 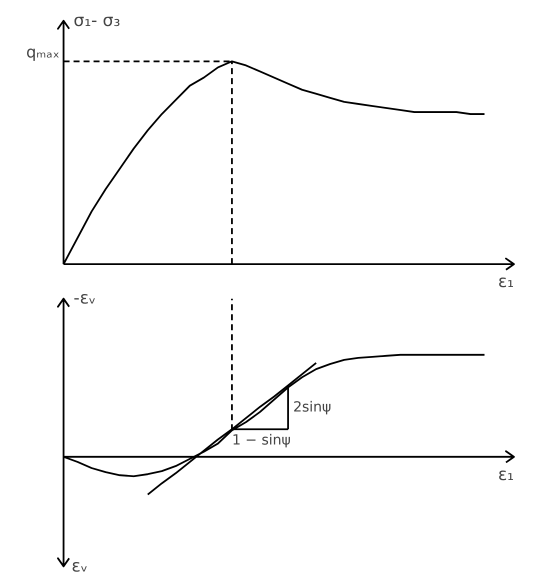 What do you see at coordinates (312, 407) in the screenshot?
I see `annotation: 2sinψ` at bounding box center [312, 407].